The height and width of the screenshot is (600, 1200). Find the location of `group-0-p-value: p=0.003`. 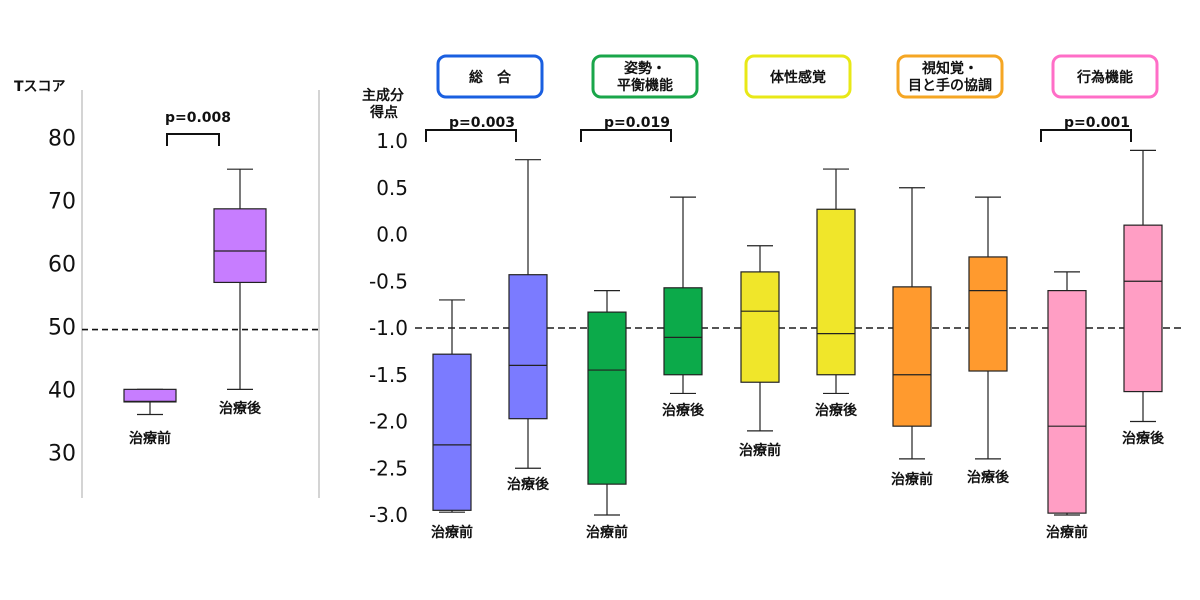

group-0-p-value: p=0.003 is located at coordinates (482, 123).